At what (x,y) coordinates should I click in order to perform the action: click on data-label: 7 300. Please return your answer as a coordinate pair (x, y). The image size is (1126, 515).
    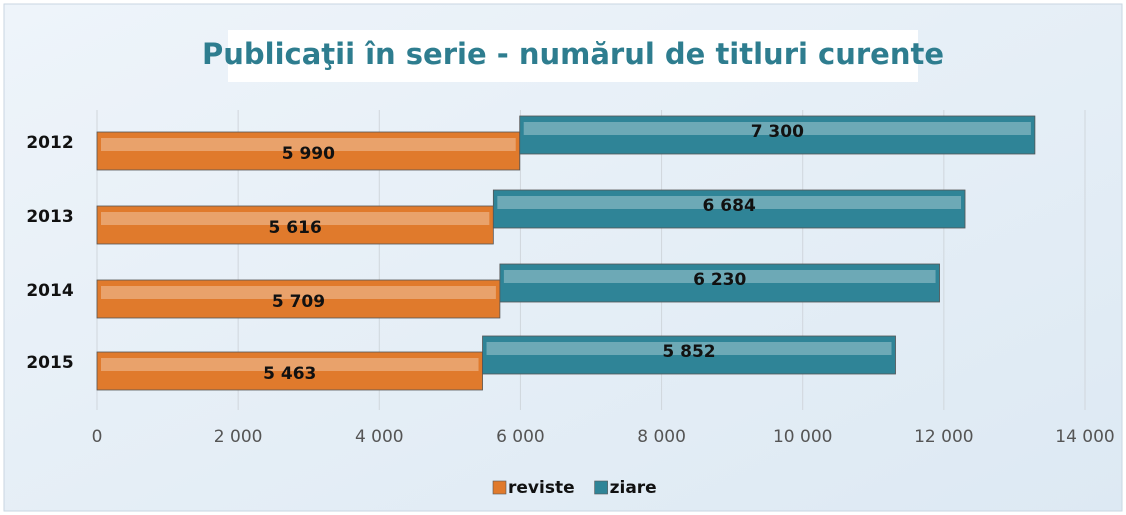
    Looking at the image, I should click on (777, 132).